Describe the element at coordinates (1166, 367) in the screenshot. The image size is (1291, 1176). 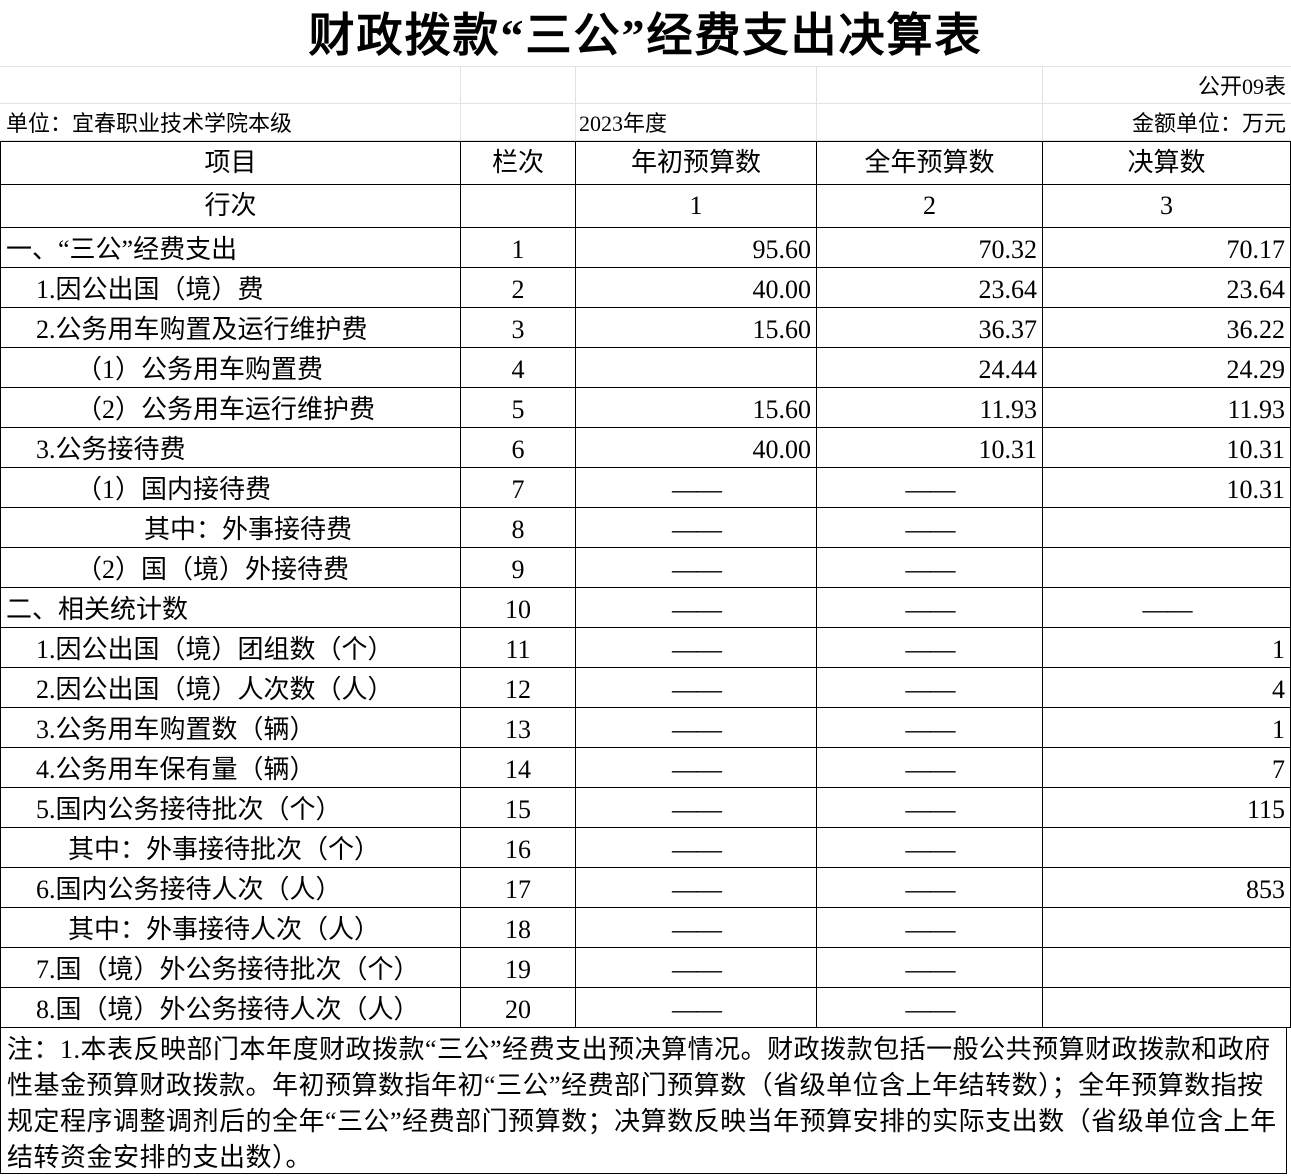
I see `cell-final-accounts: 24.29` at that location.